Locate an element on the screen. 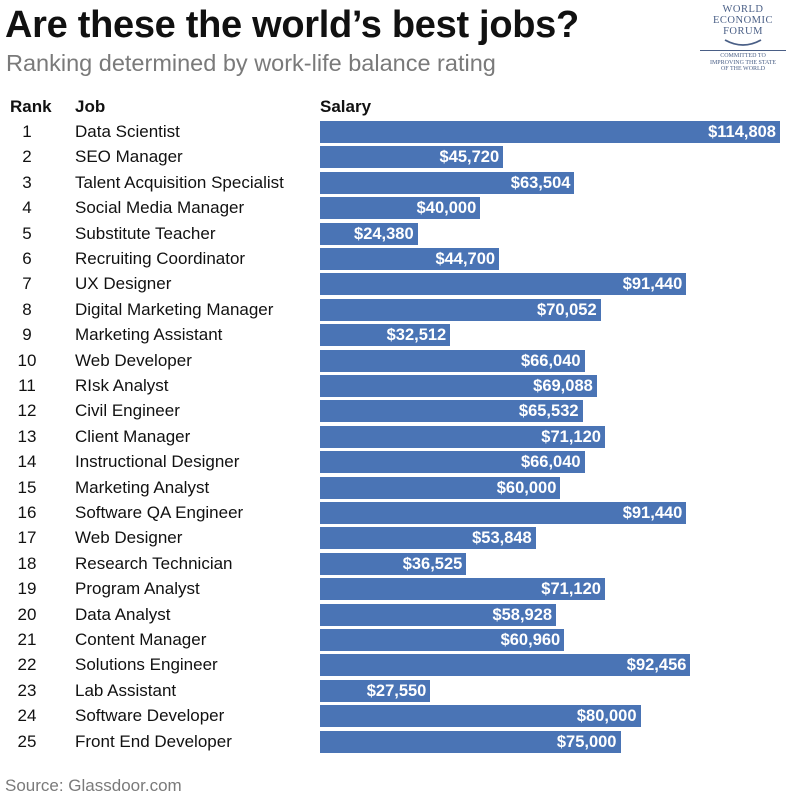  job-label: Solutions Engineer is located at coordinates (146, 665).